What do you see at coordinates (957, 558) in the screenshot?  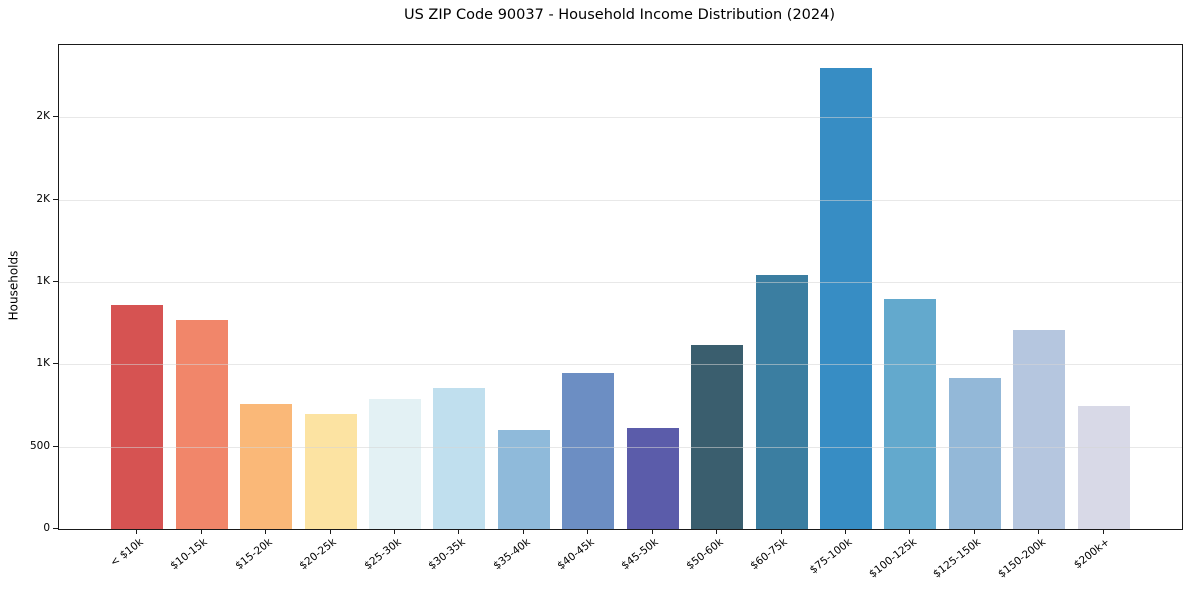 I see `x-tick-label: $125-150k` at bounding box center [957, 558].